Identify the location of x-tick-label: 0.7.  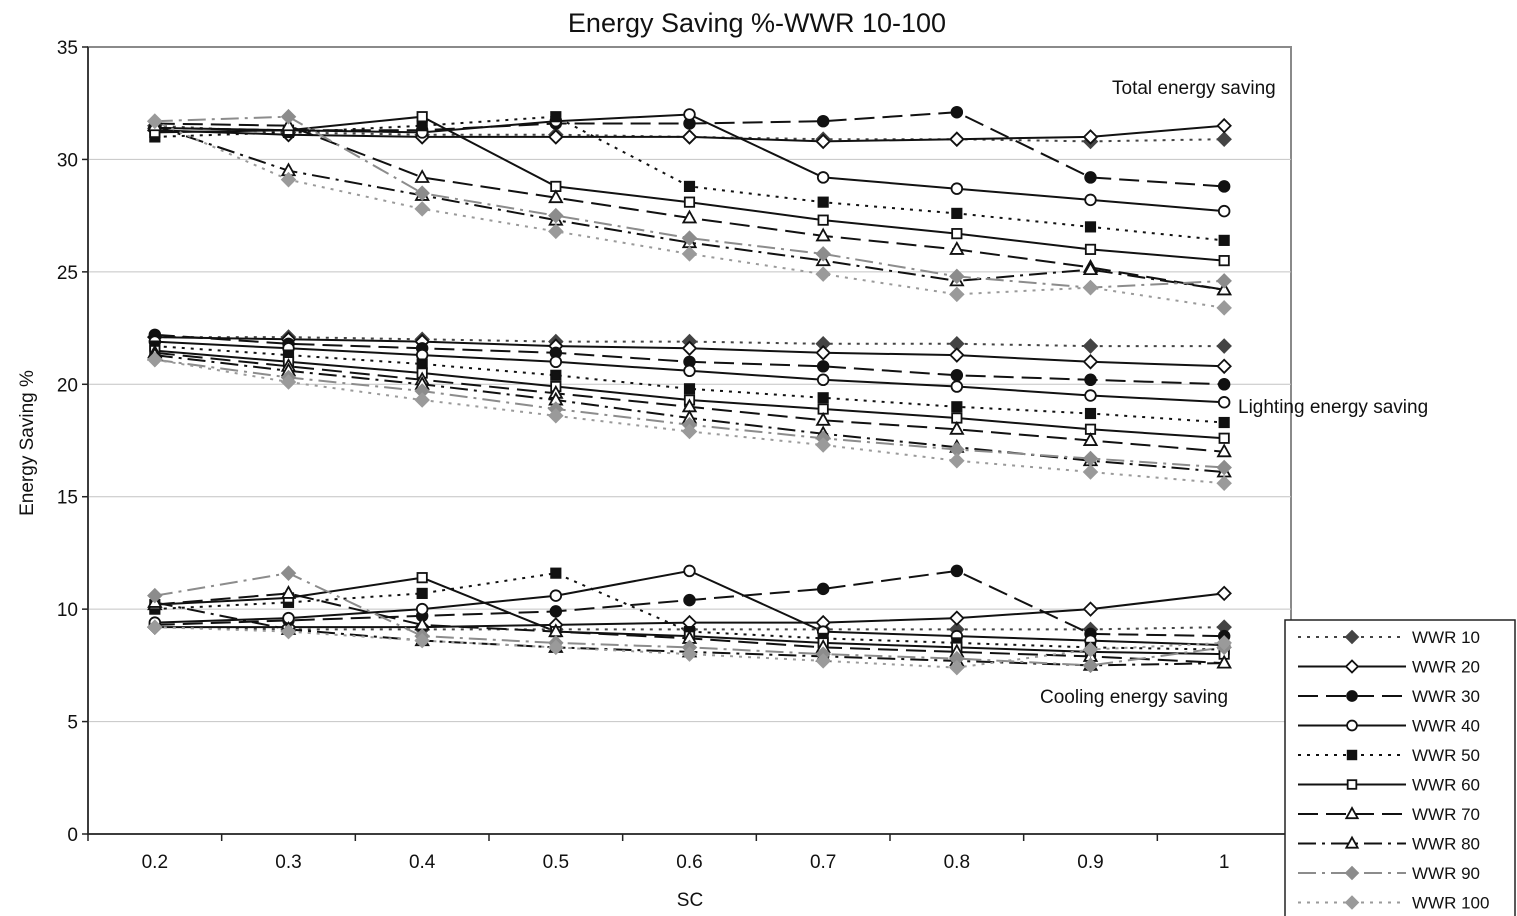
(823, 862).